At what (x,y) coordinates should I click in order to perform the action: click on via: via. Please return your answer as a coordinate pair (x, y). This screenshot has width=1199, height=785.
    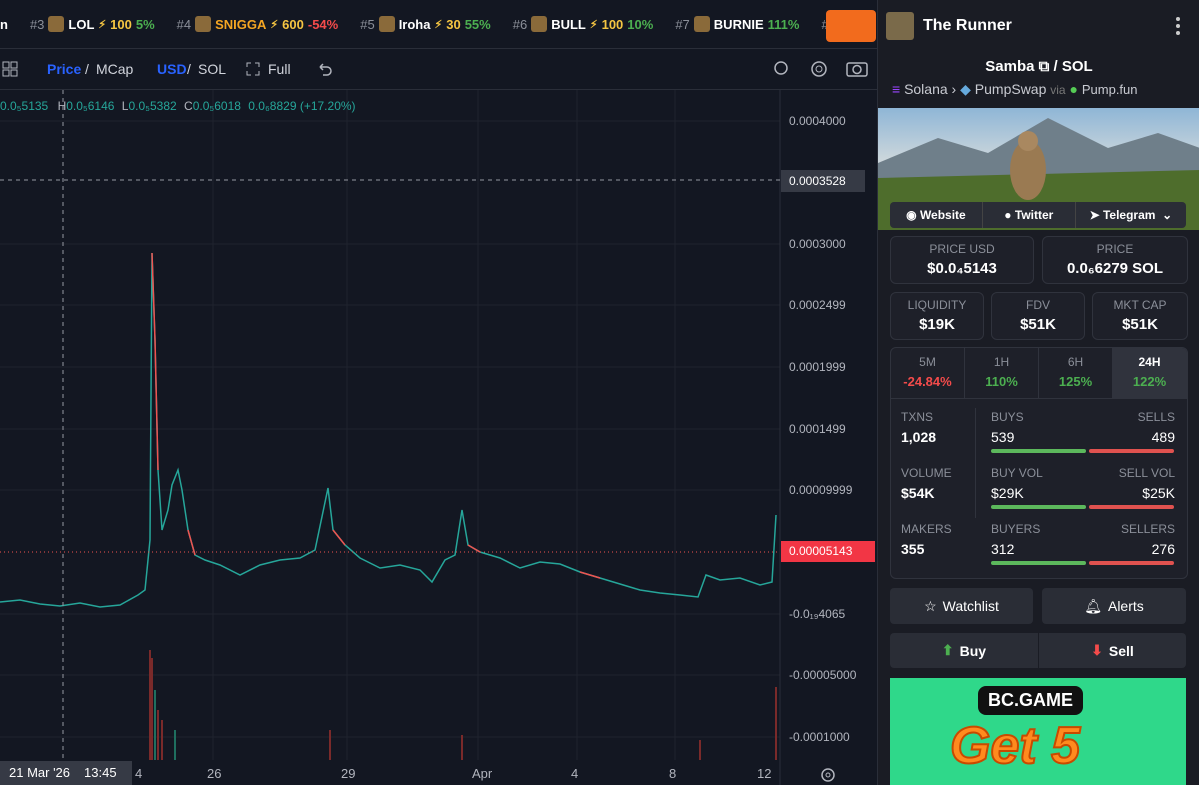
    Looking at the image, I should click on (1058, 90).